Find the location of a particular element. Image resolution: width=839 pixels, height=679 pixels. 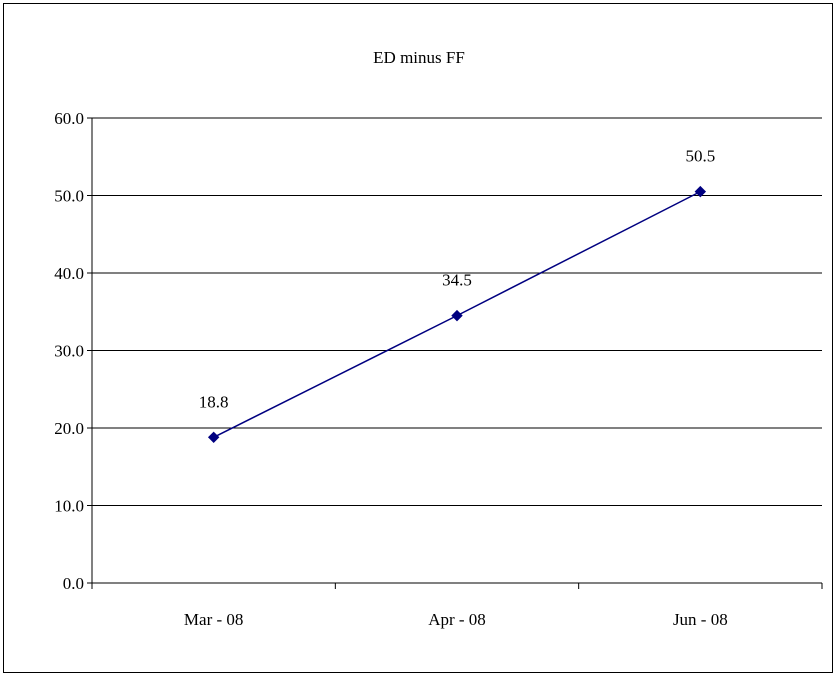

y-tick-label: 40.0 is located at coordinates (69, 273).